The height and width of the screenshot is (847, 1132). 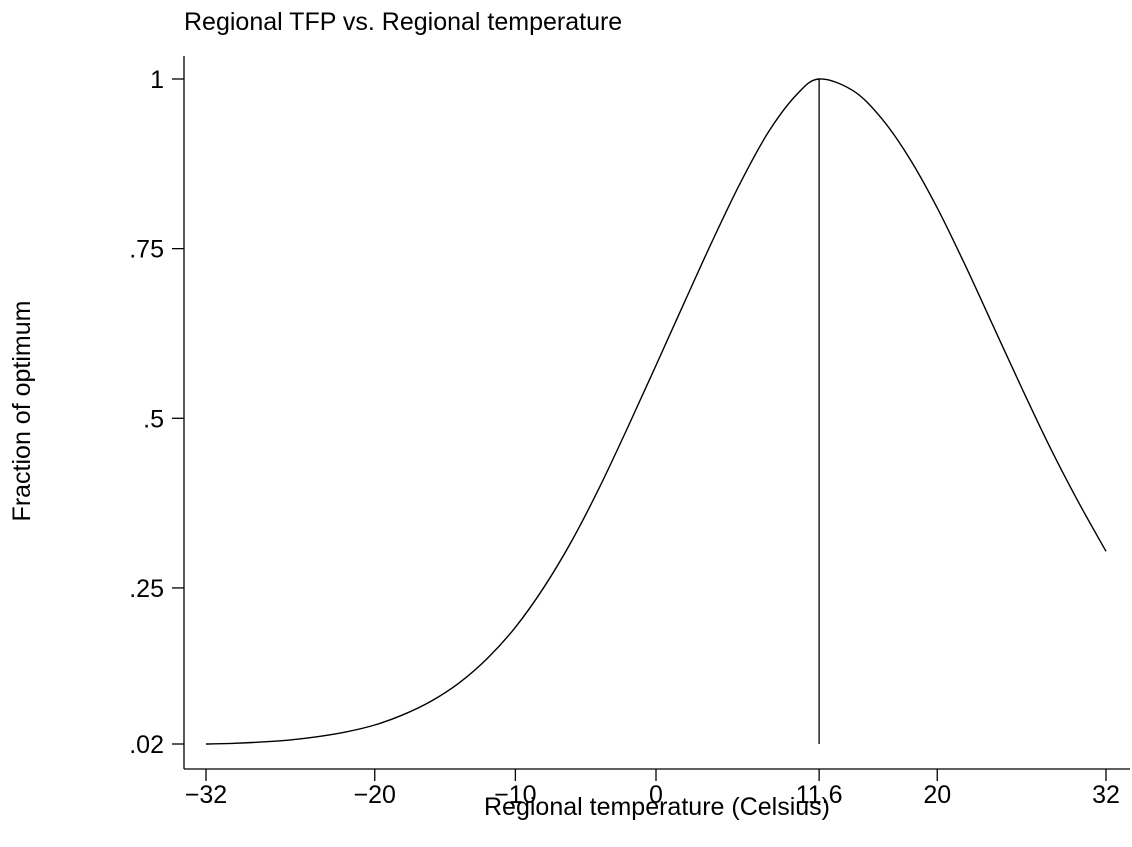 I want to click on x-axis: −32 −20 −10 0 11.6 20 32, so click(x=657, y=788).